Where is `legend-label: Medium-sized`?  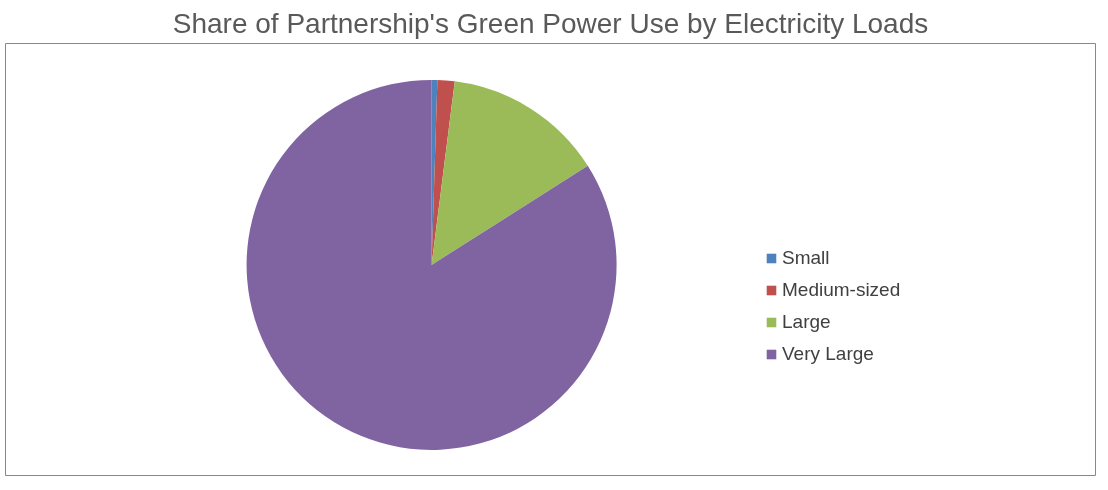
legend-label: Medium-sized is located at coordinates (841, 290).